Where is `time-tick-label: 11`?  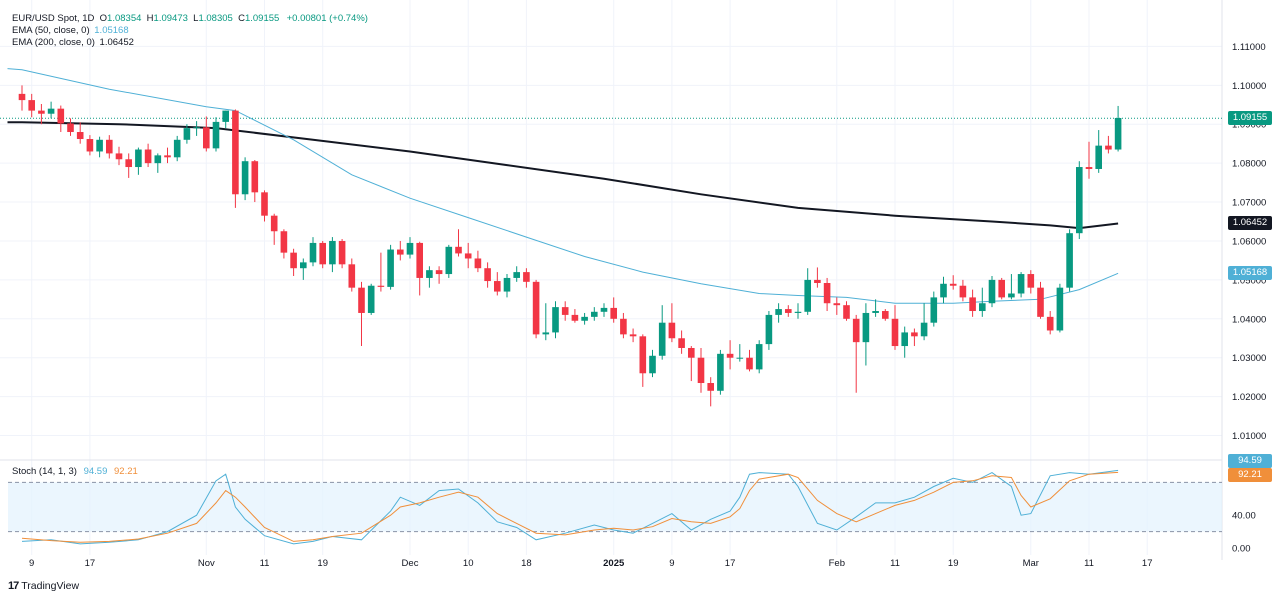
time-tick-label: 11 is located at coordinates (895, 563).